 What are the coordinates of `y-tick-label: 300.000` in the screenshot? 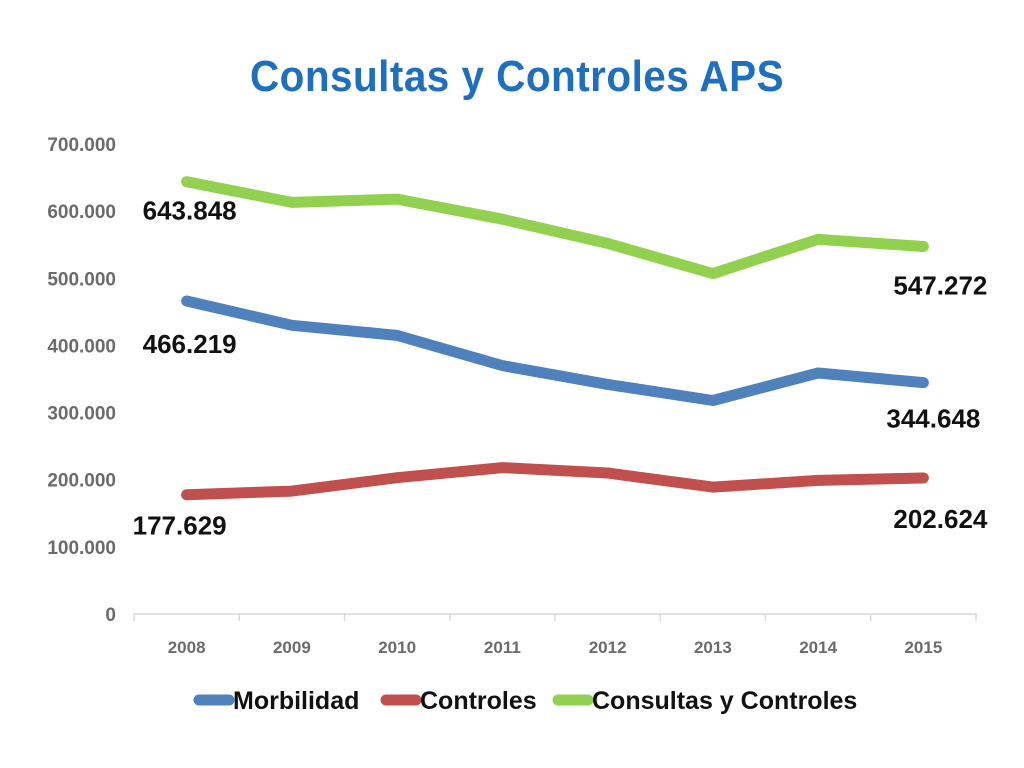 It's located at (81, 414).